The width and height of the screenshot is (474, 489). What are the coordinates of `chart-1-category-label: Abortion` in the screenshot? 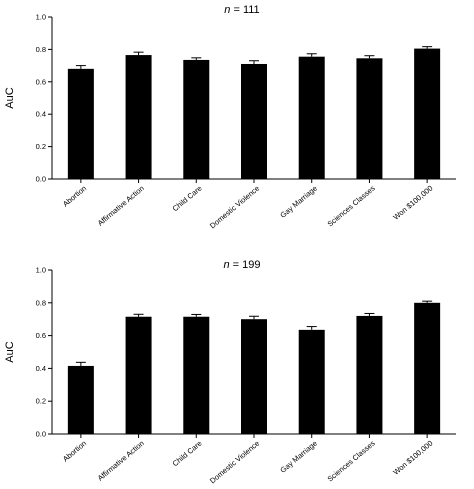 It's located at (74, 196).